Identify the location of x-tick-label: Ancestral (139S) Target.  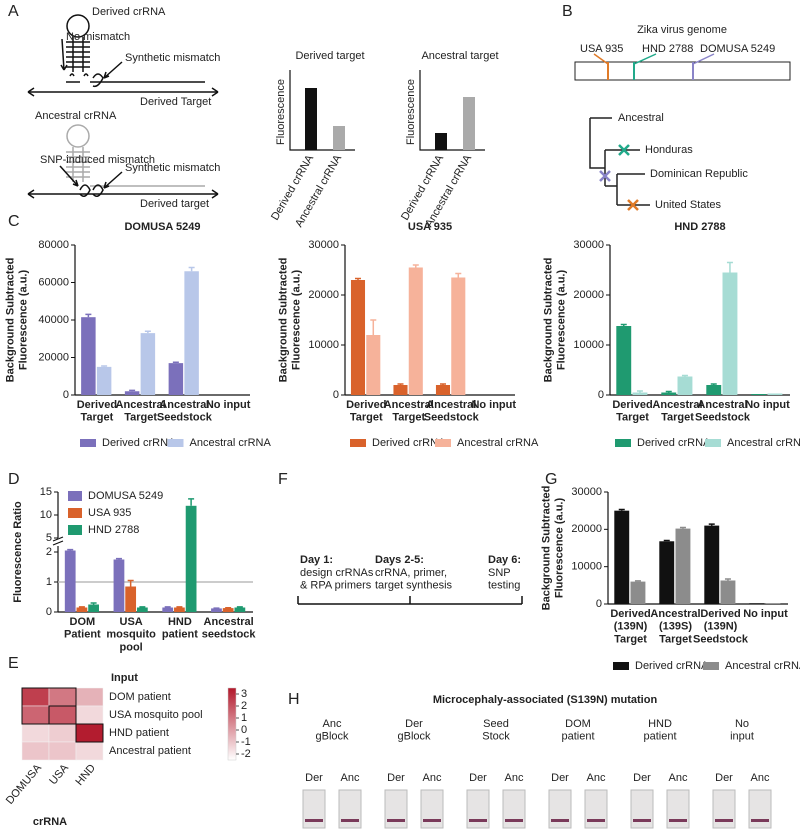
(675, 626).